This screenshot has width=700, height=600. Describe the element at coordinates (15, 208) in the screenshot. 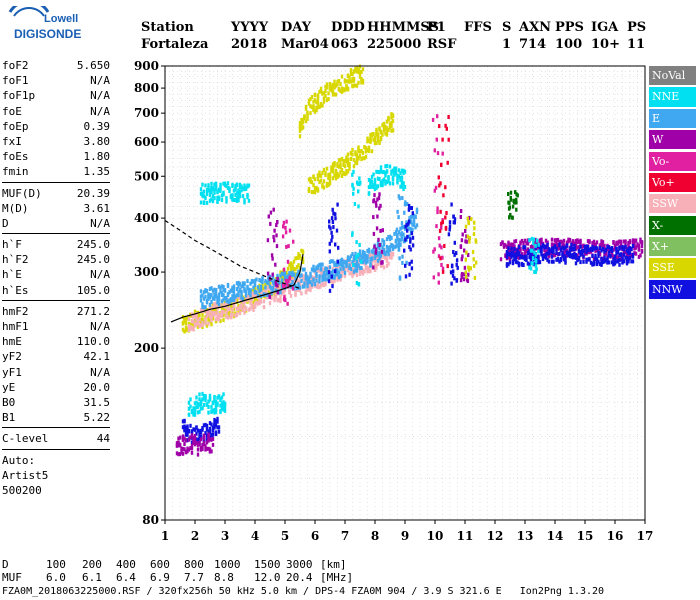

I see `param-name: M(D)` at that location.